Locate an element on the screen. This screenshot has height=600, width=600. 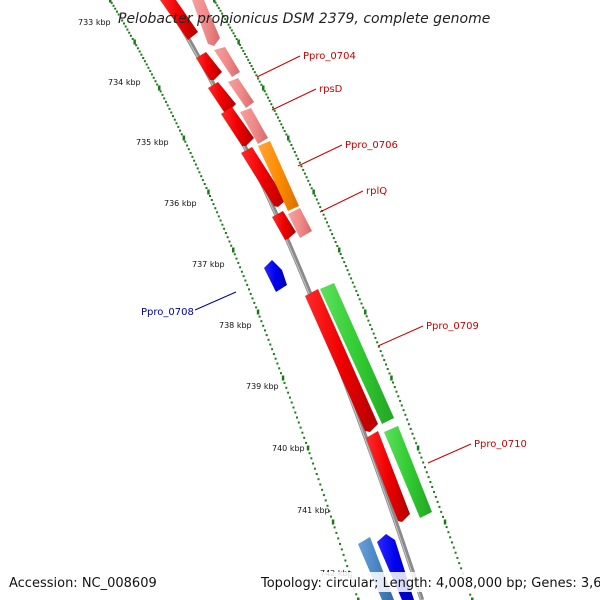
gene-ppro-0710-outer is located at coordinates (408, 472).